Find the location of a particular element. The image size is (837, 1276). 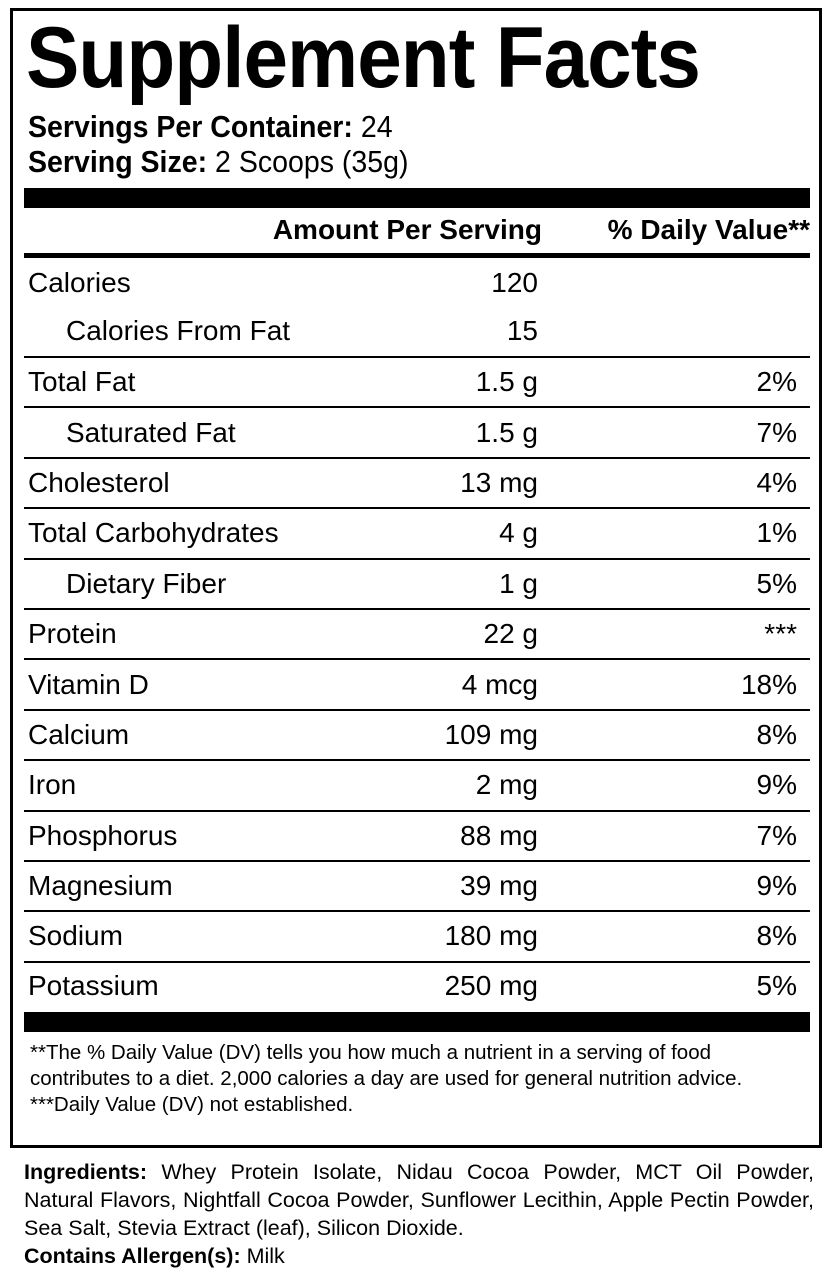

not-established-footnote: ***Daily Value (DV) not established. is located at coordinates (192, 1104).